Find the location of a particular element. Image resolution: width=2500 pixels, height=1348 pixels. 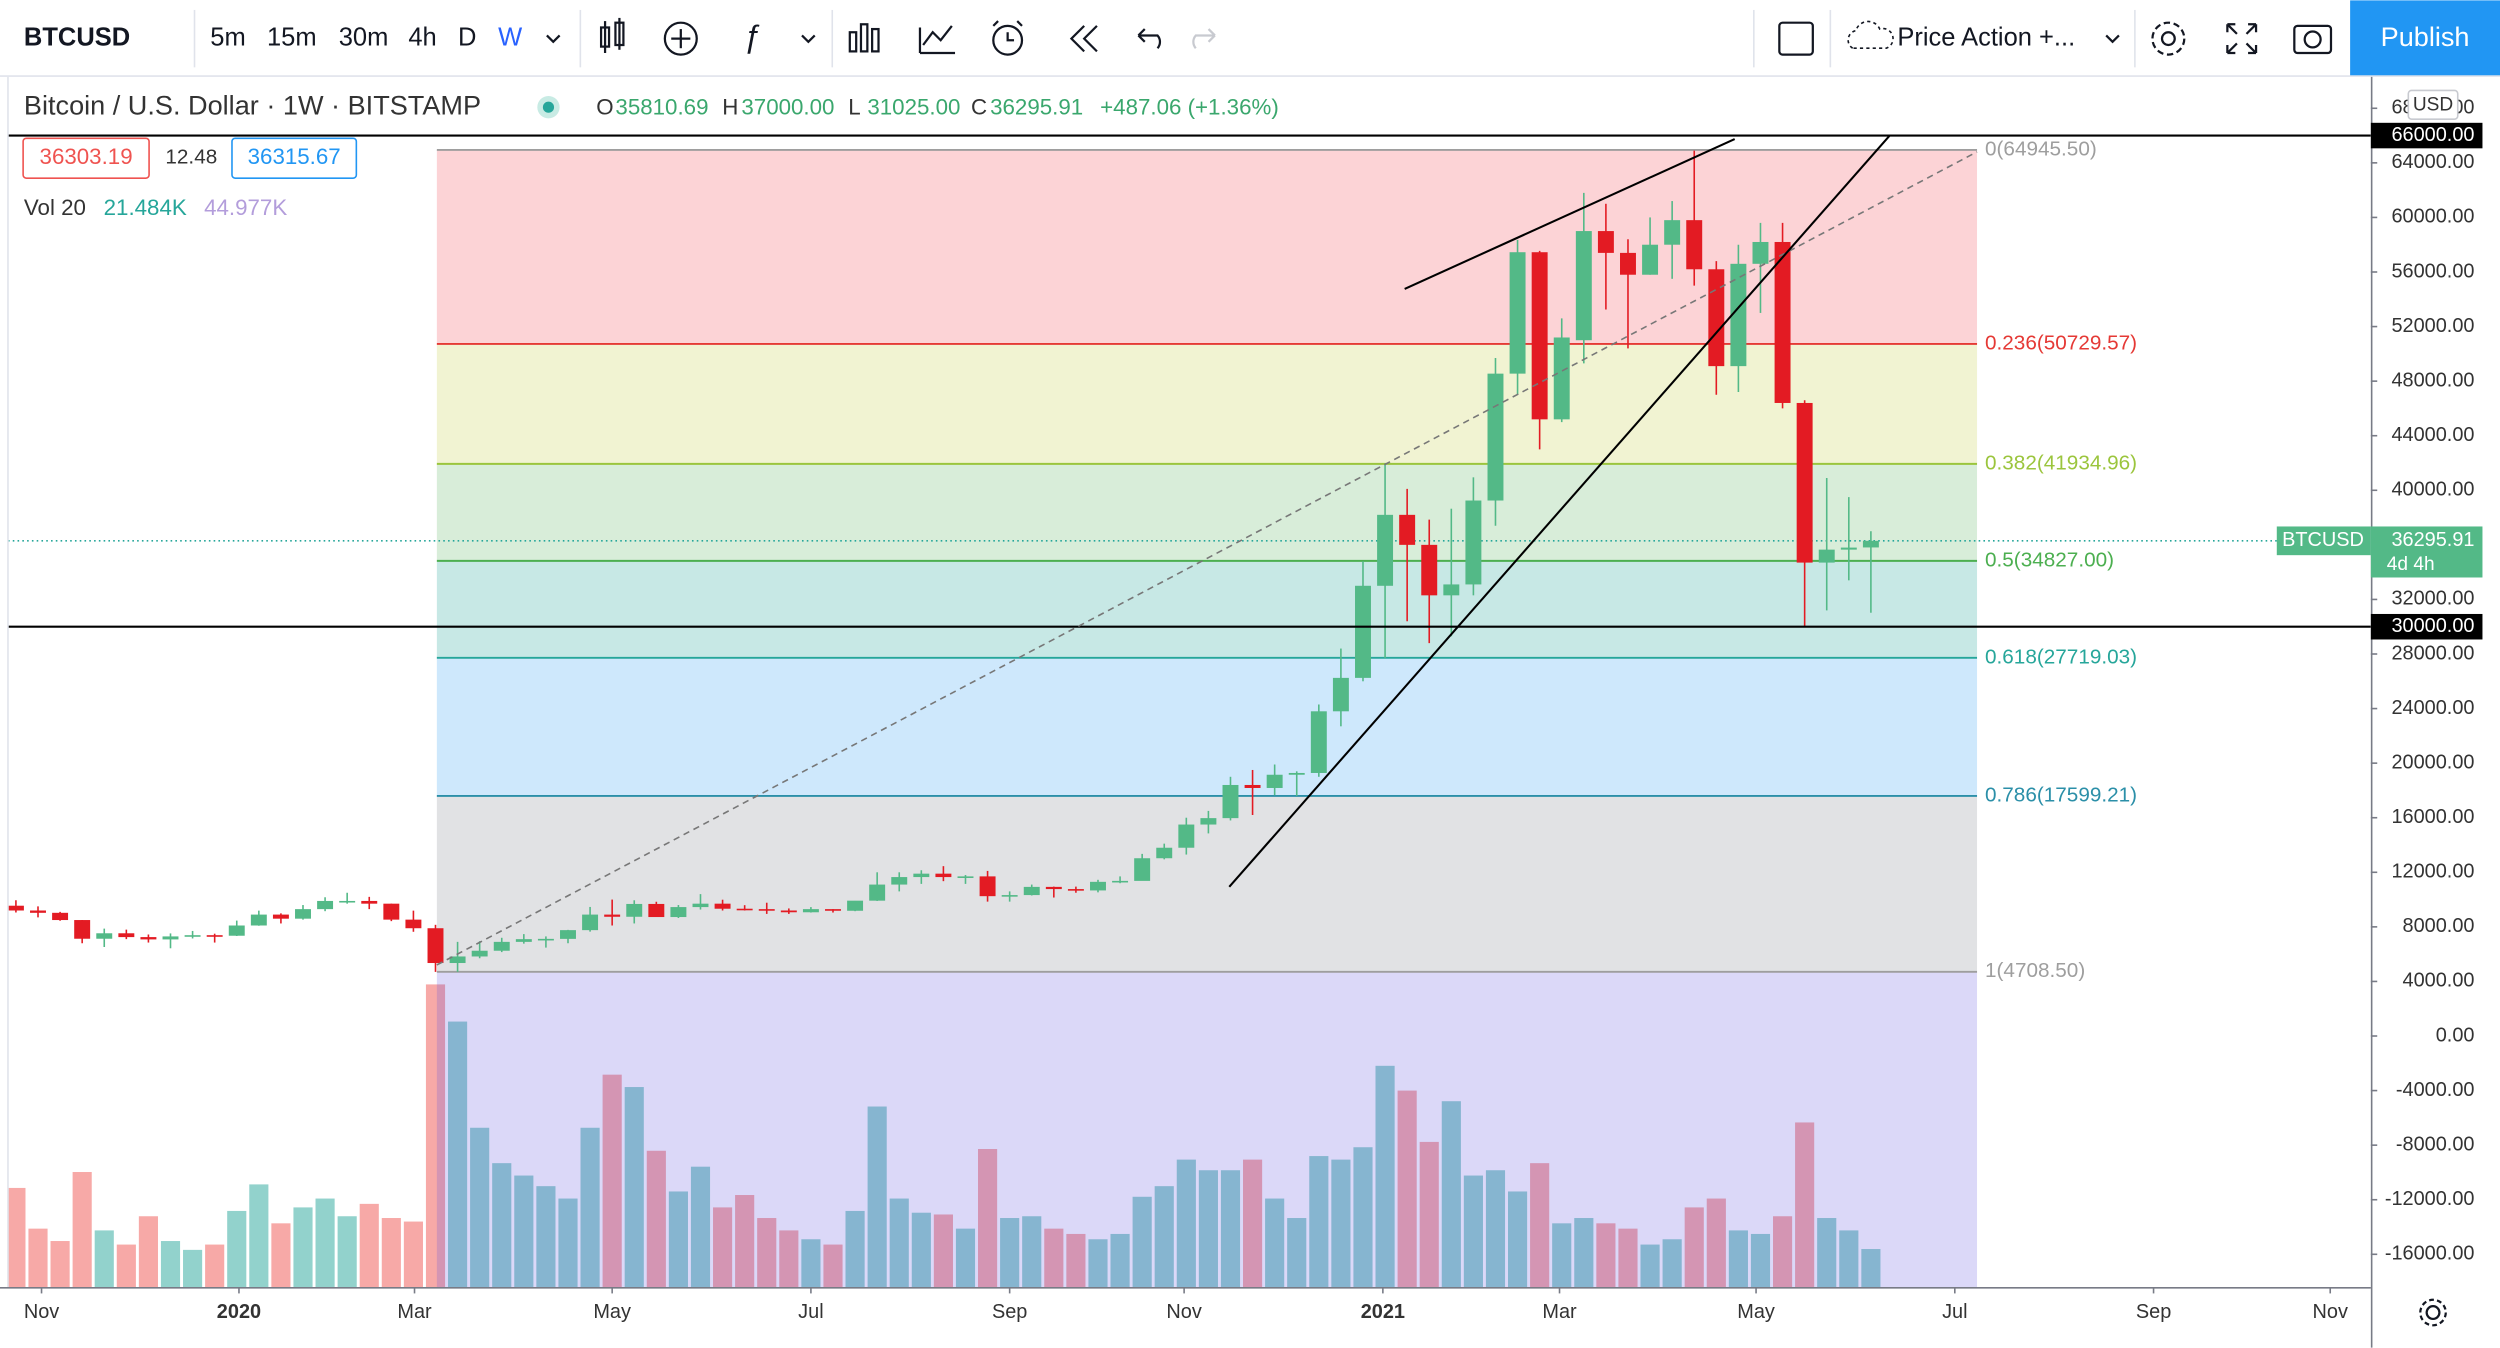

fib-label: 0(64945.50) is located at coordinates (2041, 148).